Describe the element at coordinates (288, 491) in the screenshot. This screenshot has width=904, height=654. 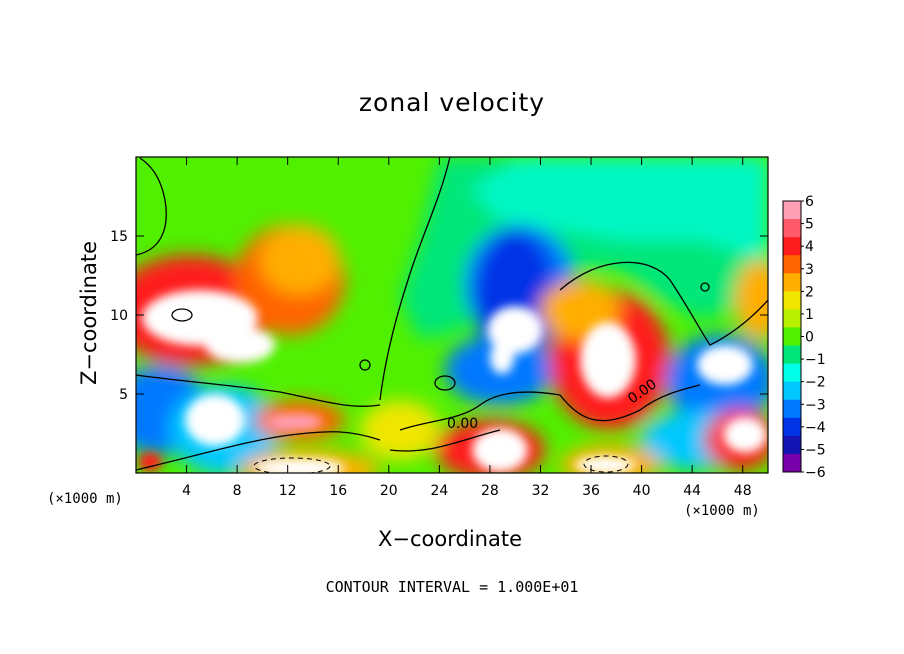
I see `x-tick-label: 12` at that location.